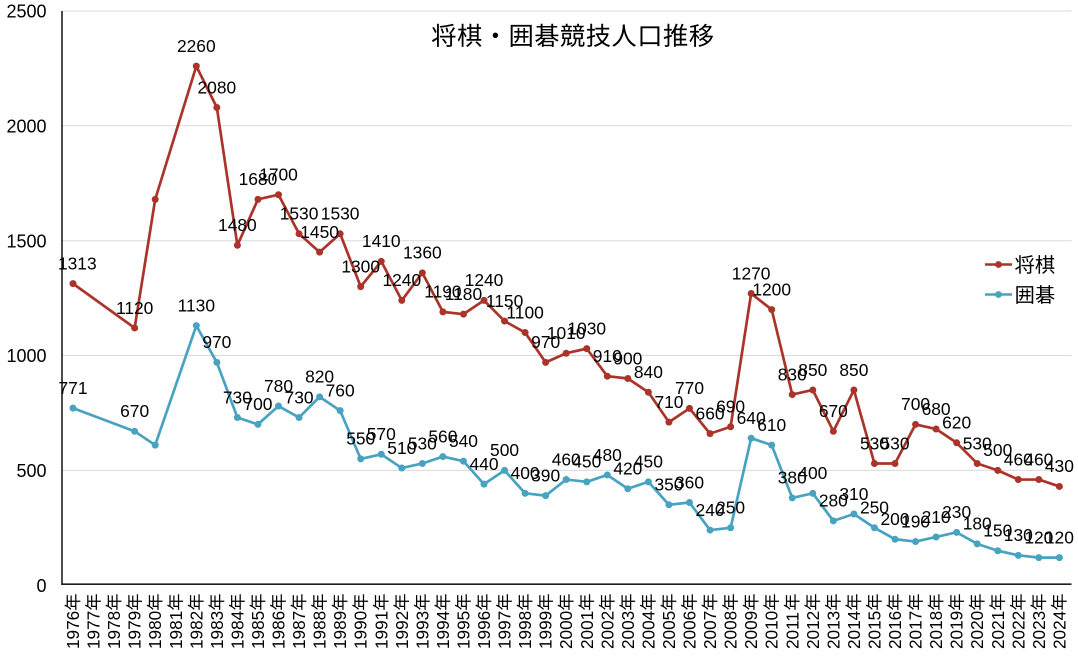  I want to click on svg-text: 1130, so click(196, 306).